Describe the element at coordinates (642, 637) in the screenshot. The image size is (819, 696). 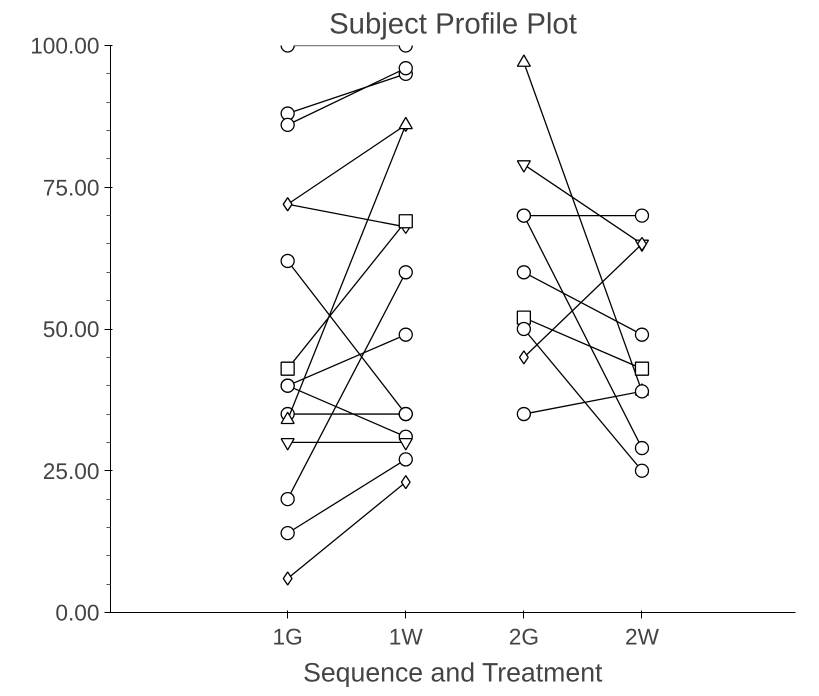
I see `x-tick-label: 2W` at that location.